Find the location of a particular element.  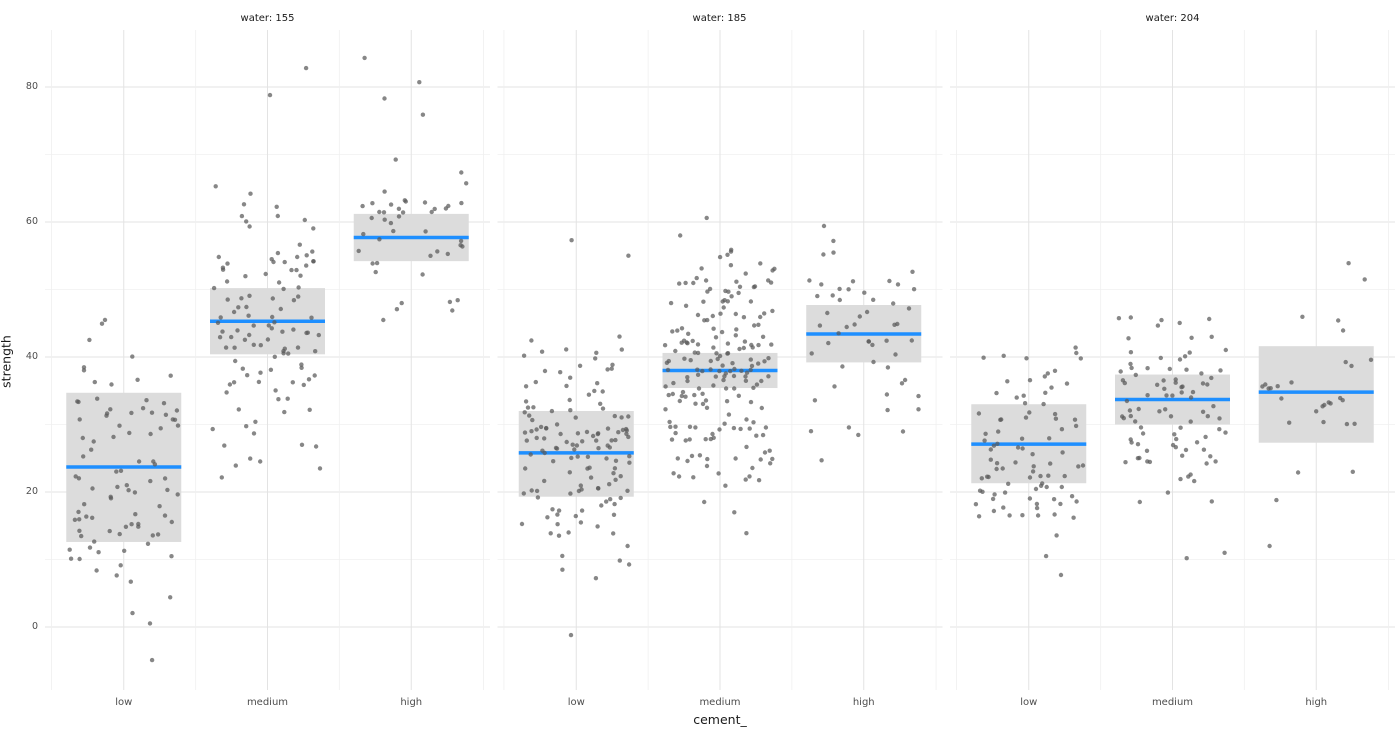

points-medium is located at coordinates (719, 375).